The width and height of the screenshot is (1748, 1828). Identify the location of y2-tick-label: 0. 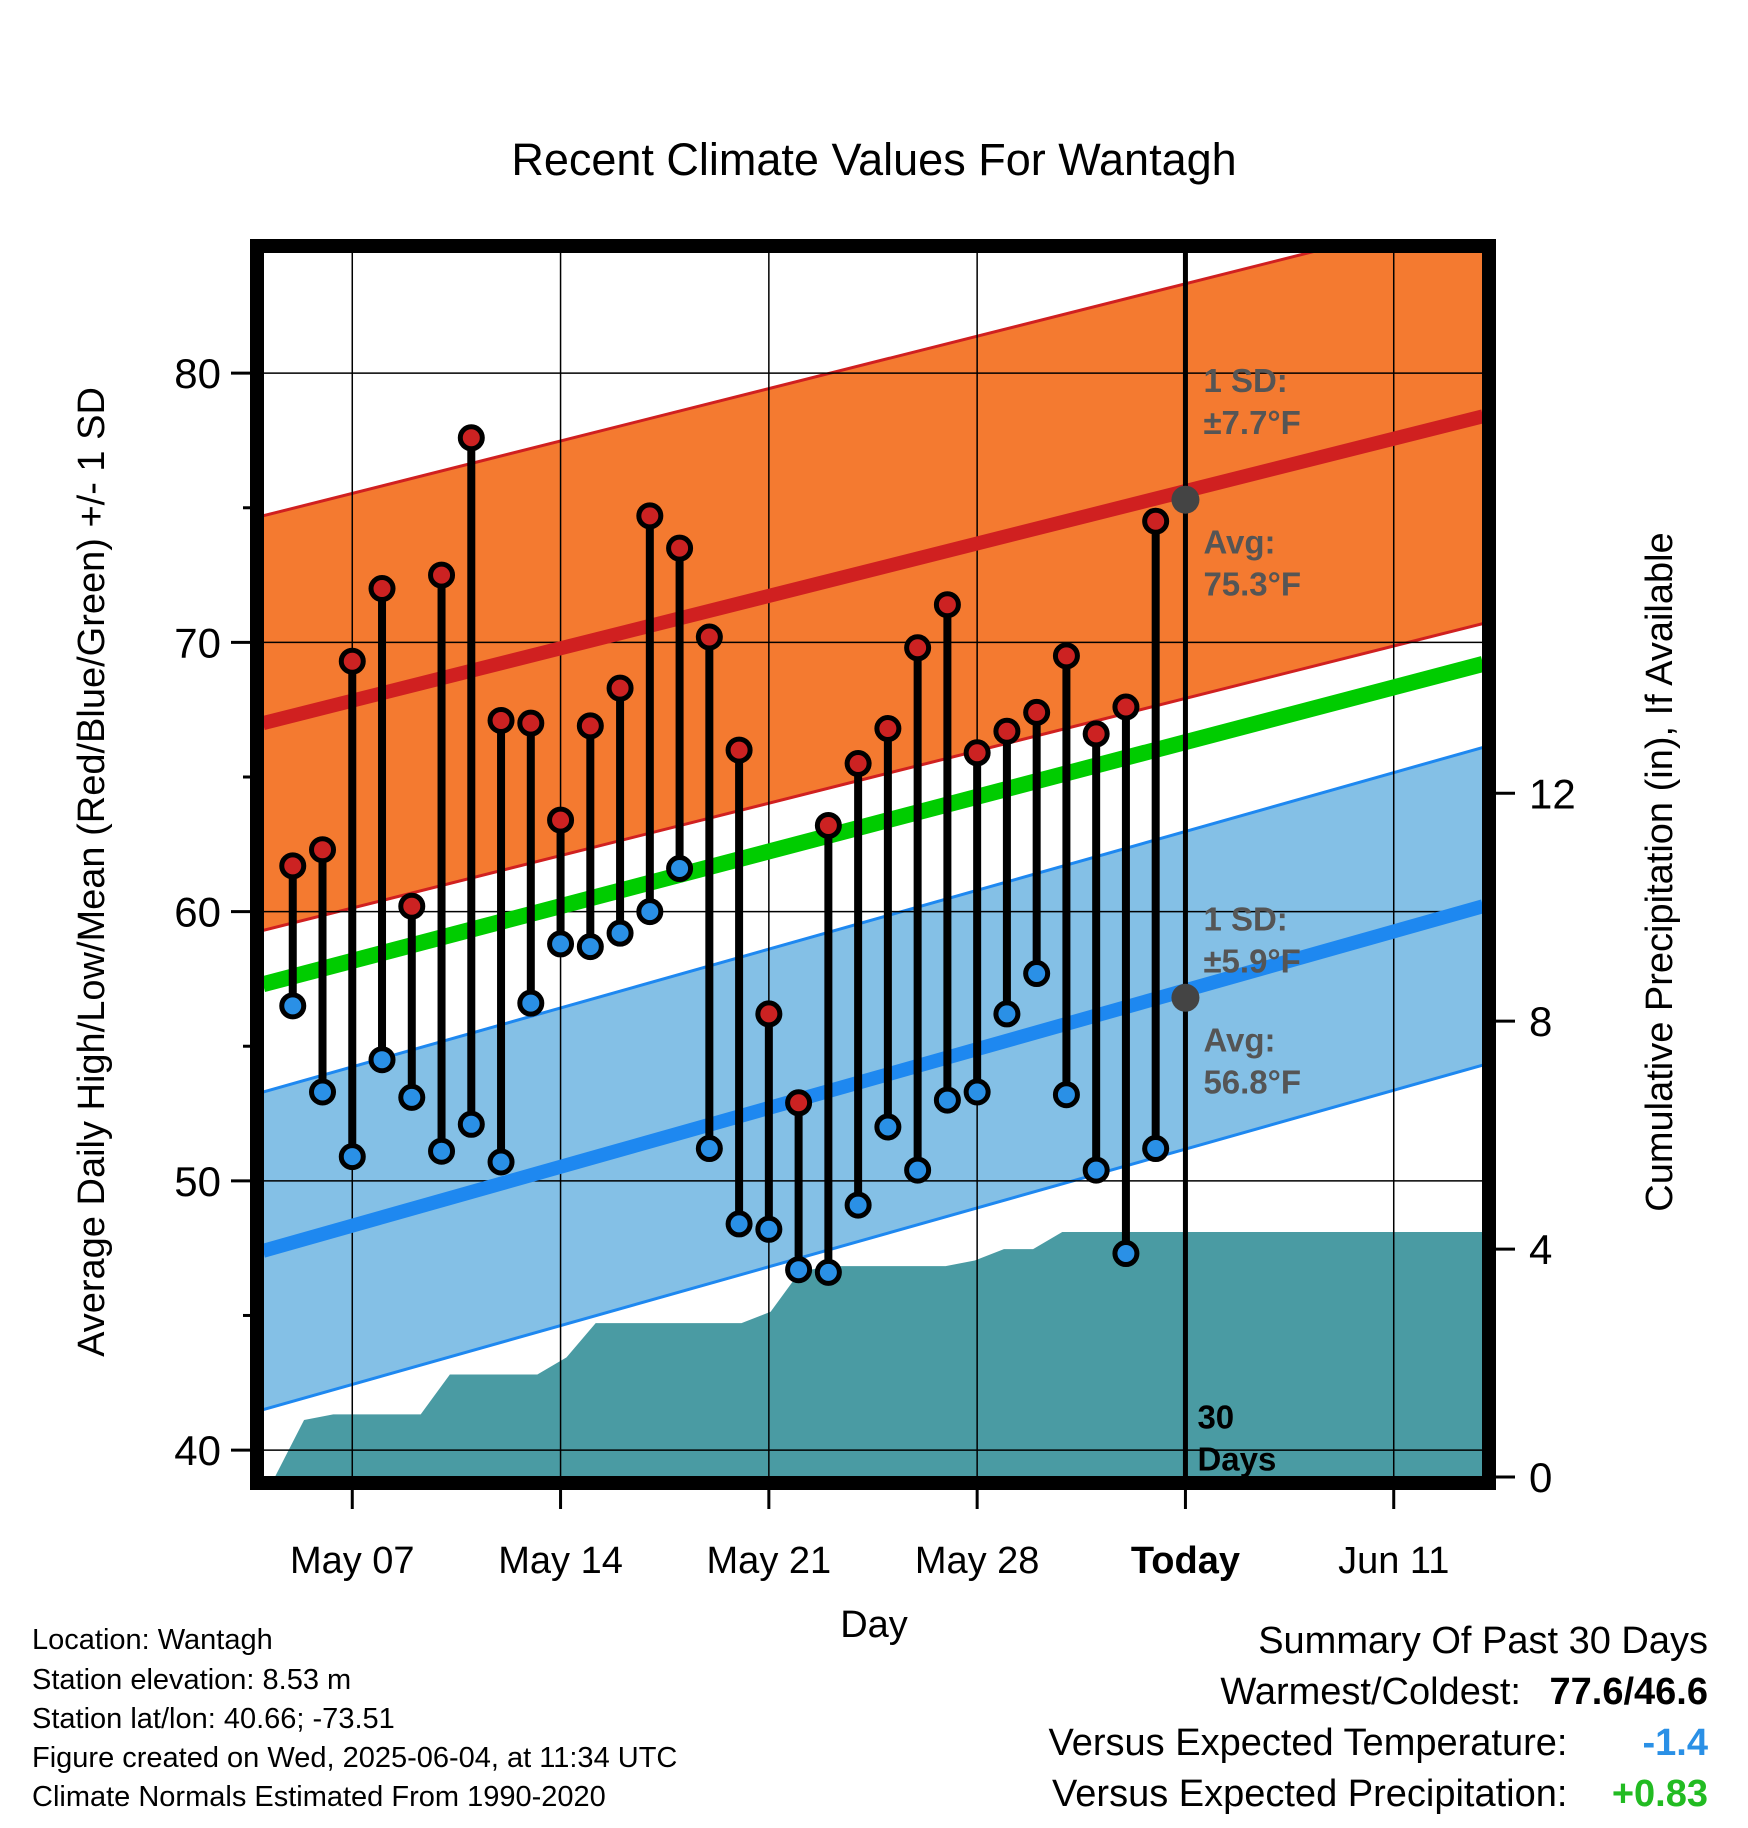
(1540, 1477).